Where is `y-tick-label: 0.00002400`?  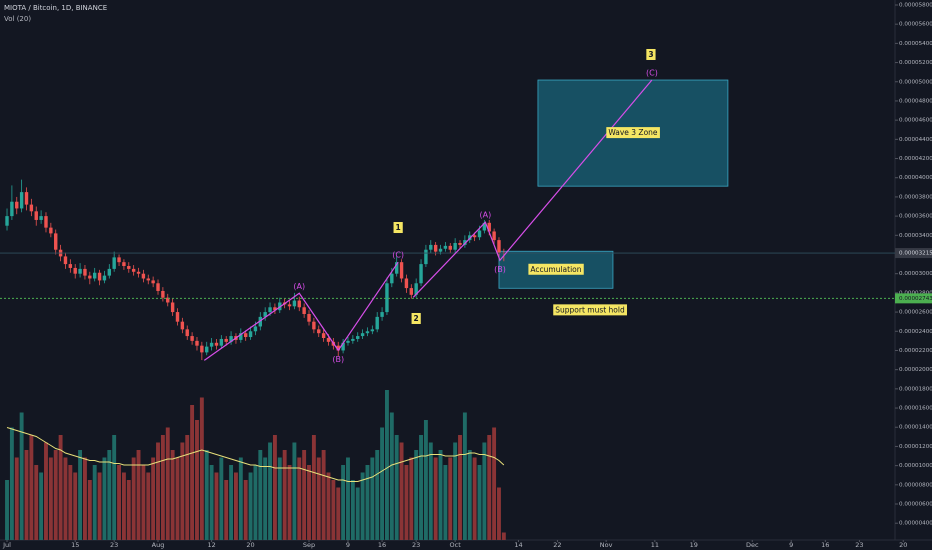
y-tick-label: 0.00002400 is located at coordinates (915, 332).